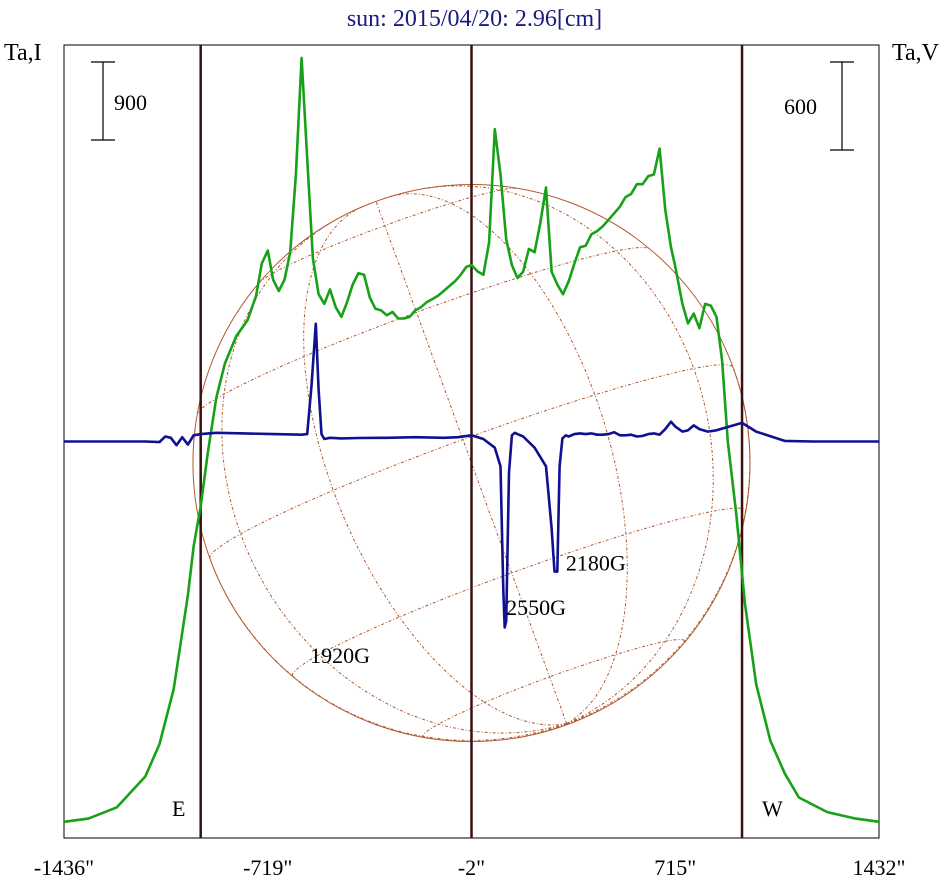 The image size is (949, 885). Describe the element at coordinates (130, 102) in the screenshot. I see `scale-left-label: 900` at that location.